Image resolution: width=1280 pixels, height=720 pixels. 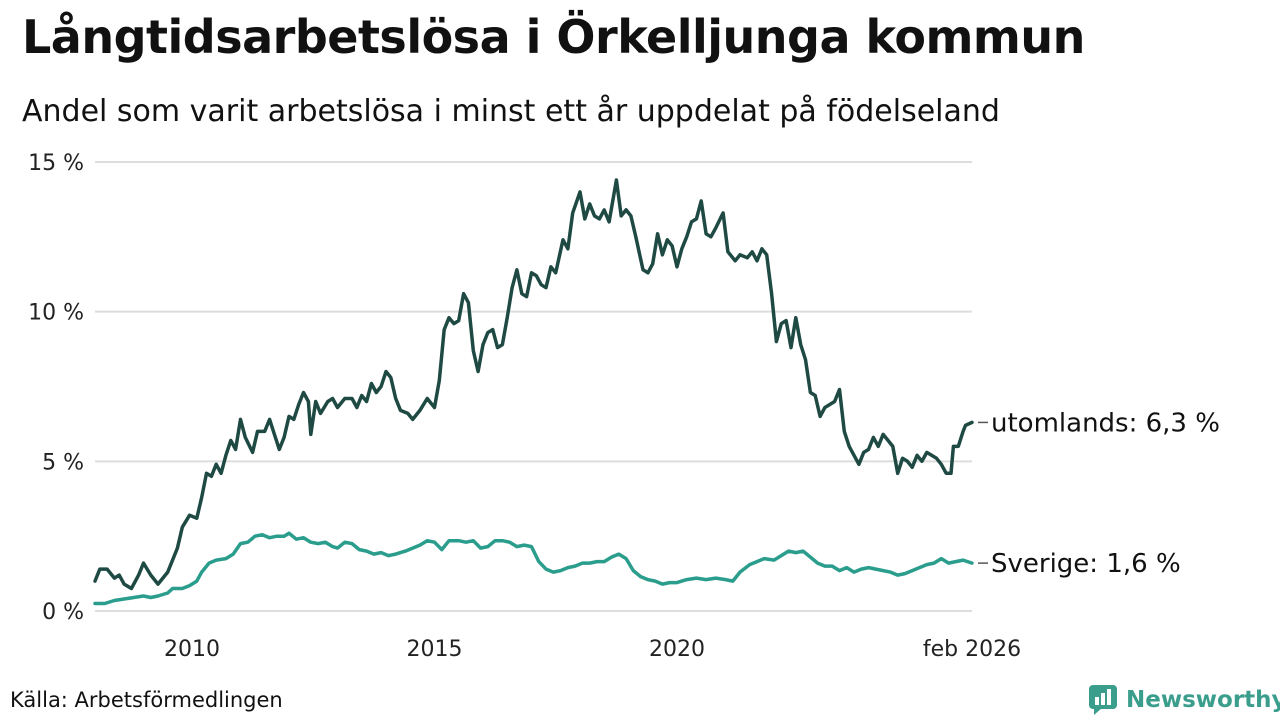 What do you see at coordinates (1203, 700) in the screenshot?
I see `brand-name: Newsworthy` at bounding box center [1203, 700].